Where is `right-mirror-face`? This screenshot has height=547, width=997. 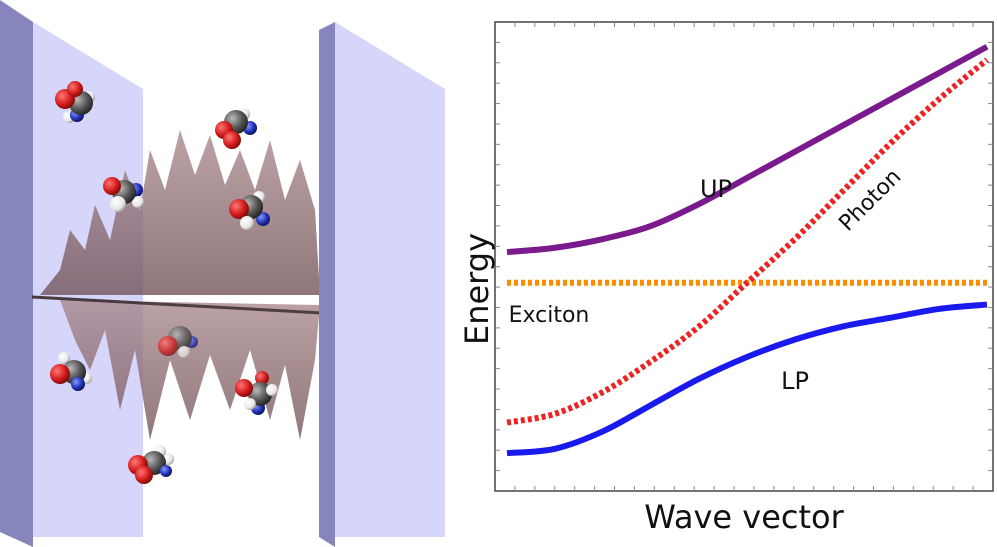
right-mirror-face is located at coordinates (390, 279).